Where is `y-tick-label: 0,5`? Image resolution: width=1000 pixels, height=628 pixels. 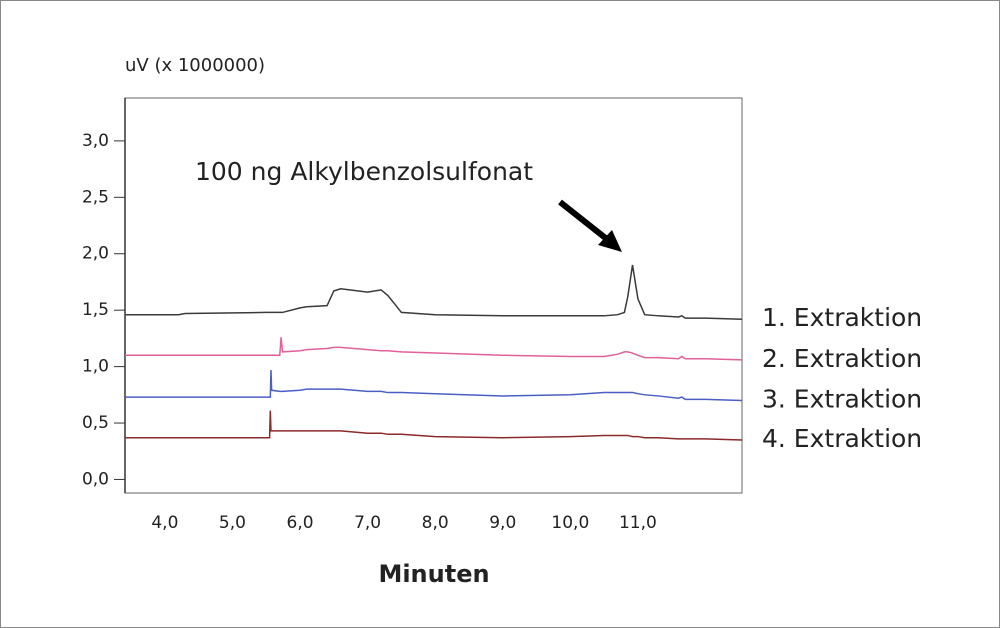 y-tick-label: 0,5 is located at coordinates (95, 423).